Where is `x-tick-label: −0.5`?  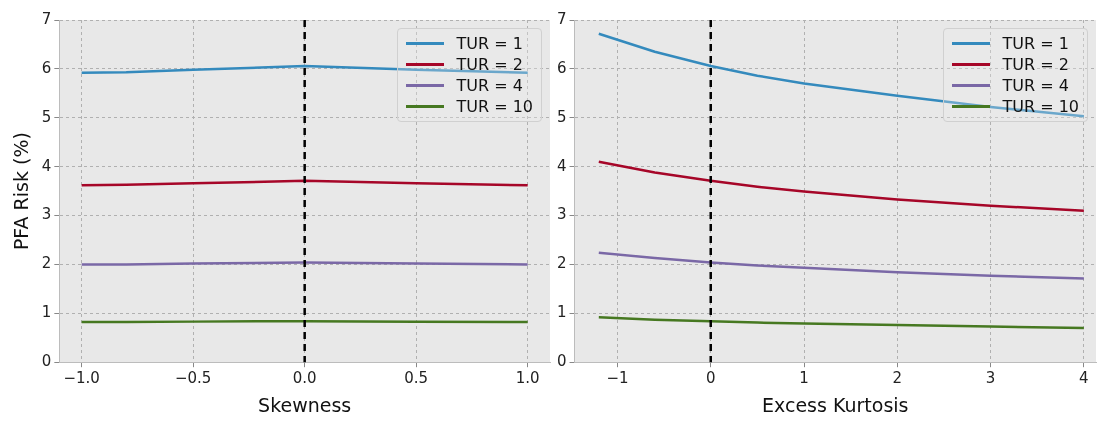
x-tick-label: −0.5 is located at coordinates (193, 378).